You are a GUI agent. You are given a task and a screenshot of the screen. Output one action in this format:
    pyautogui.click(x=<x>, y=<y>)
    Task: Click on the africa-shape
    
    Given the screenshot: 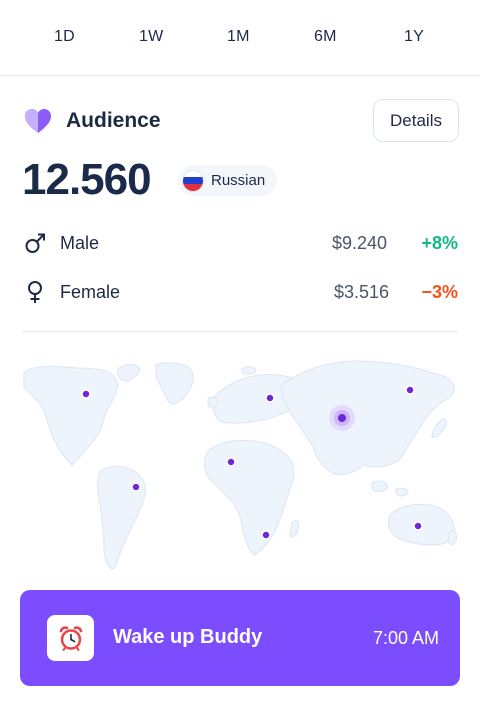 What is the action you would take?
    pyautogui.click(x=249, y=497)
    